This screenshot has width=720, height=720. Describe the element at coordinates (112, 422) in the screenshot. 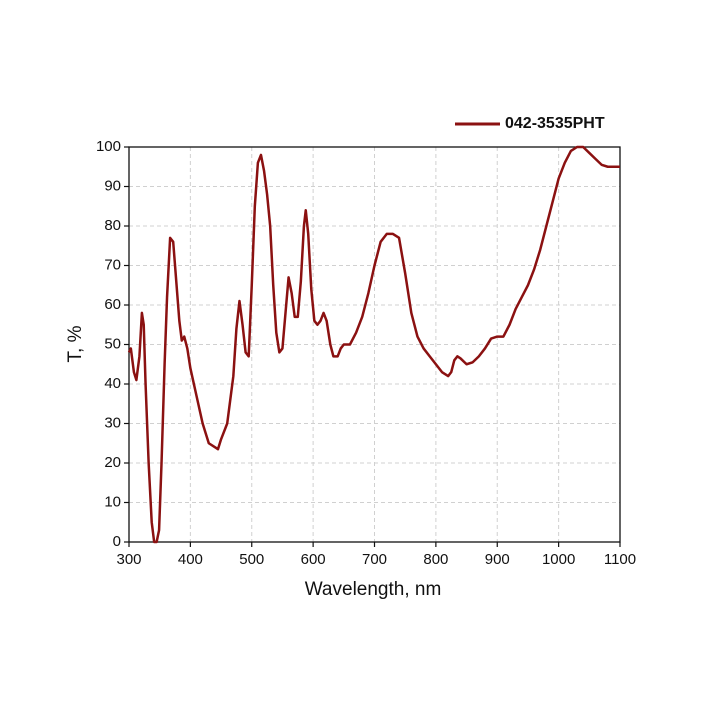

I see `y-tick-label: 30` at that location.